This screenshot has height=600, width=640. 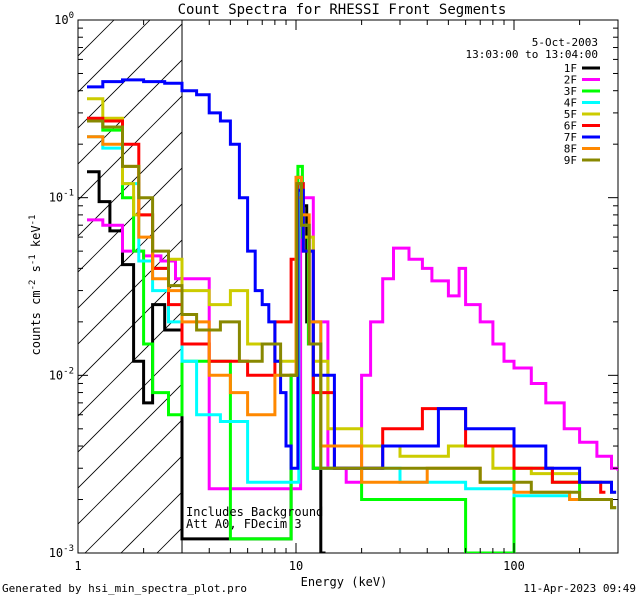 I want to click on legend-label-5F: 5F, so click(x=570, y=114).